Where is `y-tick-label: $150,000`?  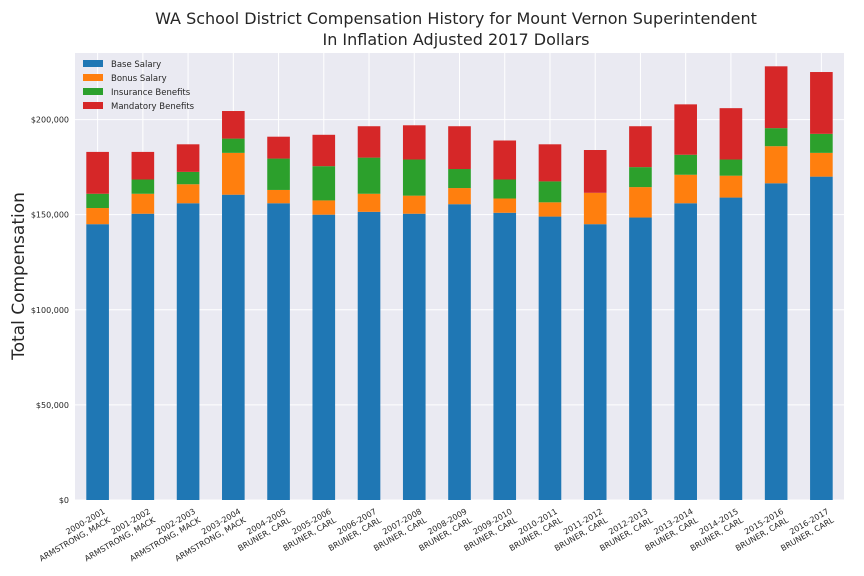
y-tick-label: $150,000 is located at coordinates (50, 215).